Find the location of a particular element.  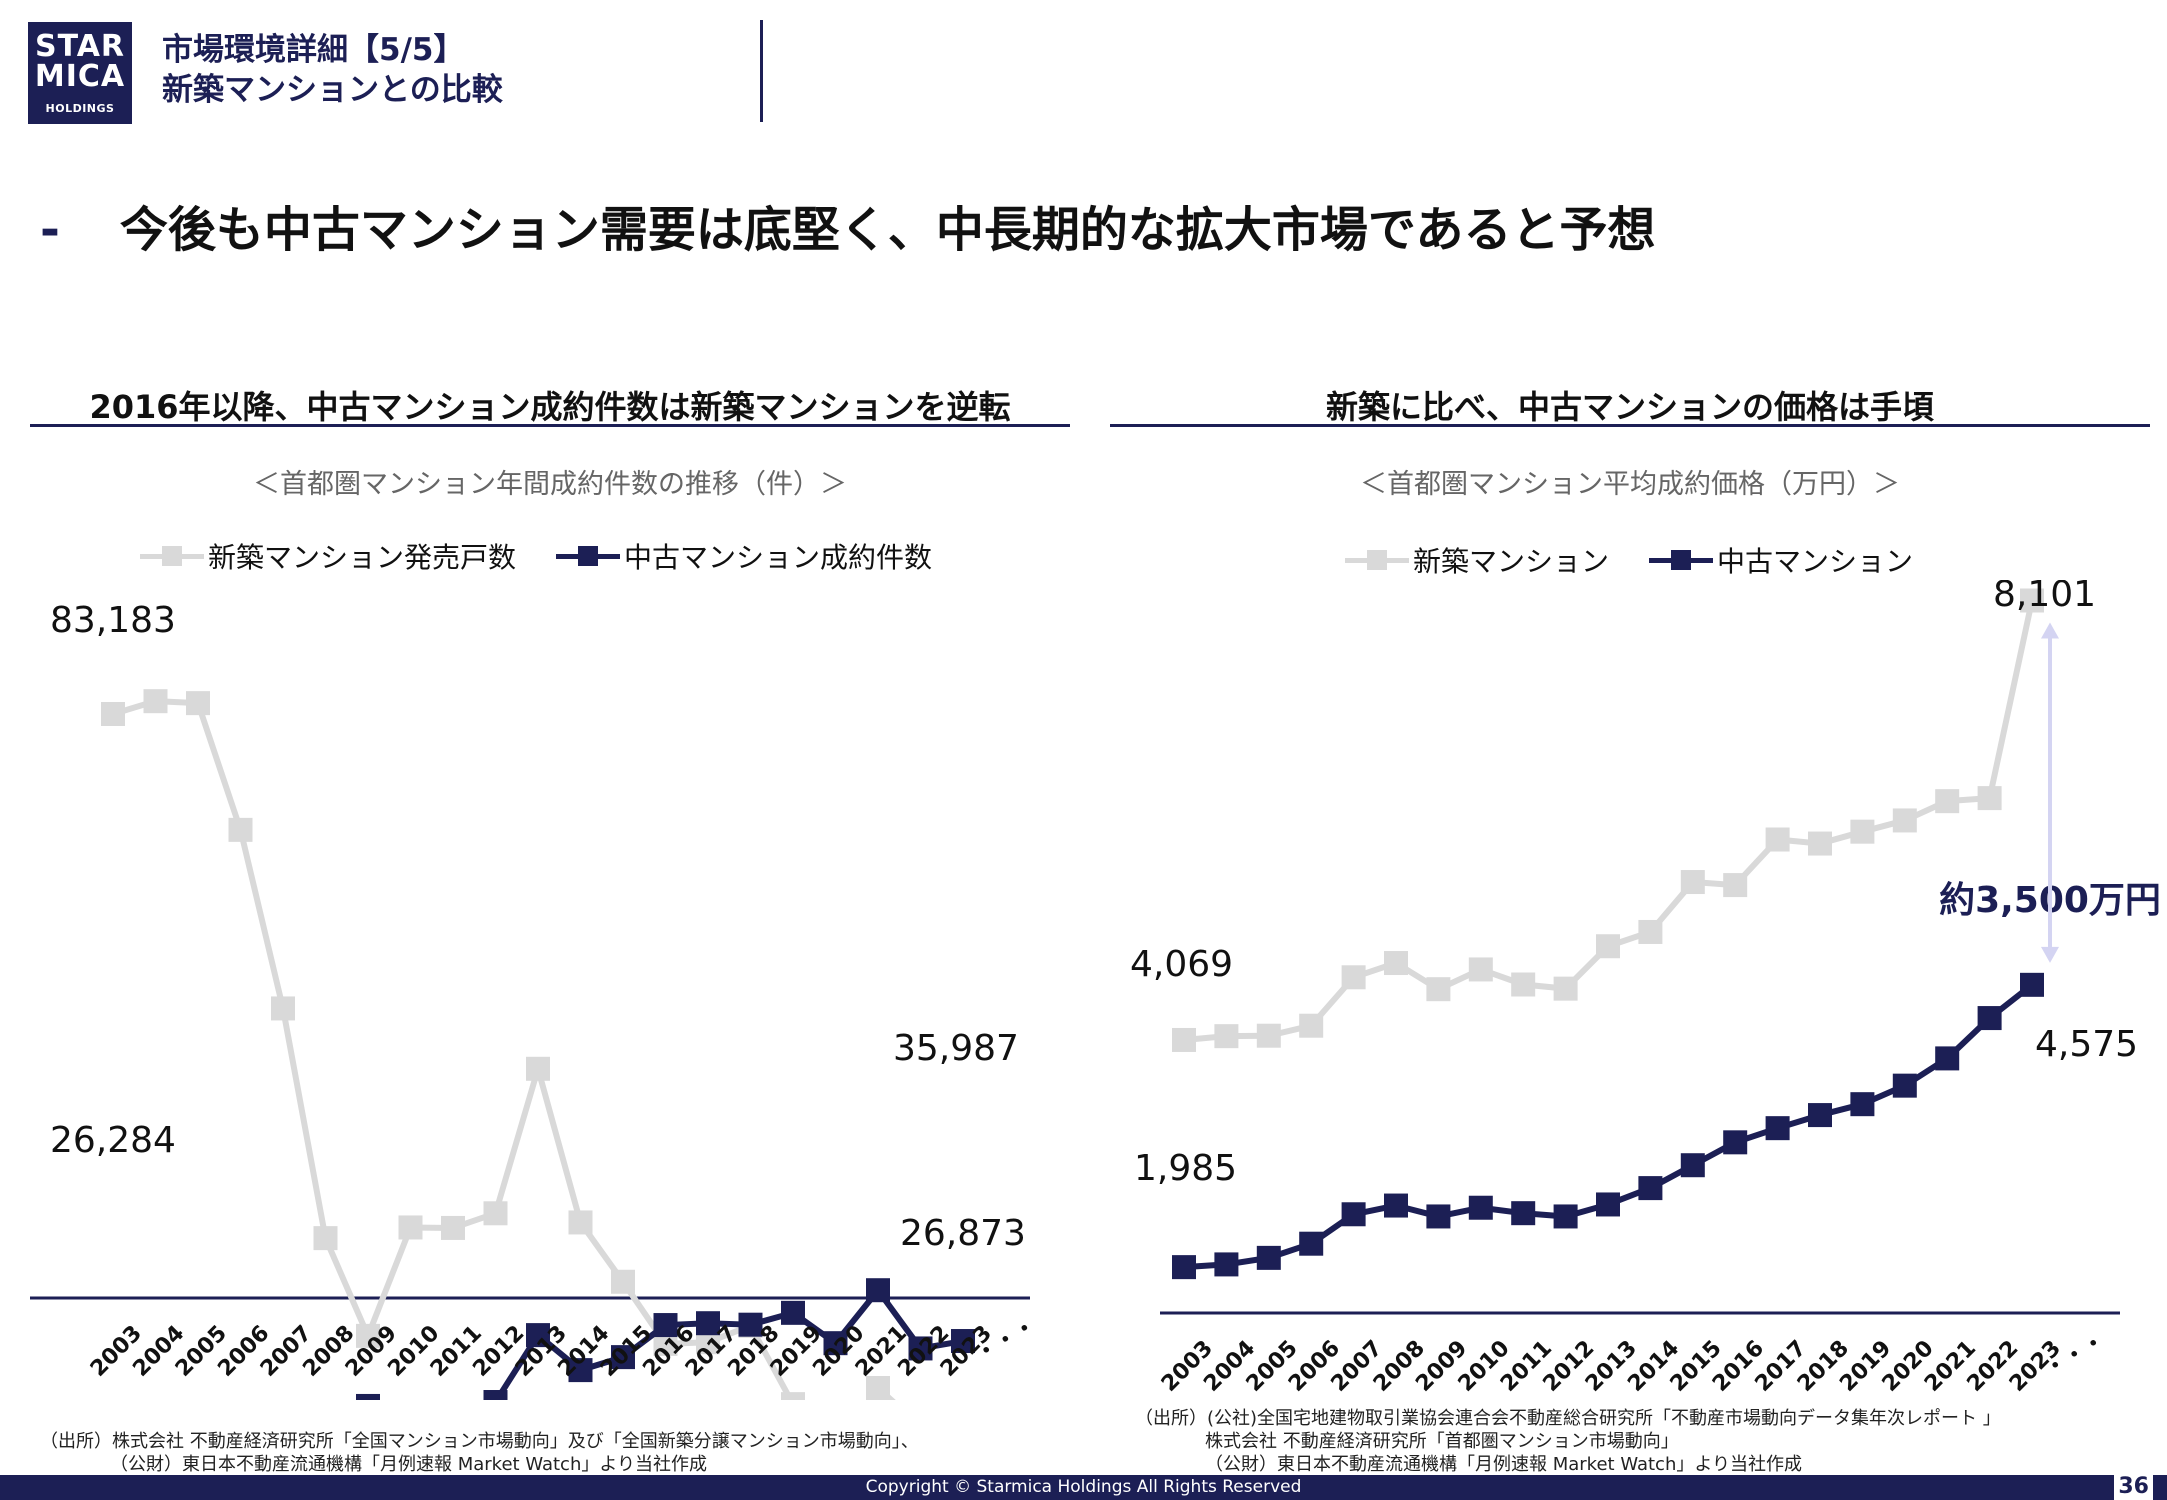

legend-item-used-price: 中古マンション is located at coordinates (1781, 560).